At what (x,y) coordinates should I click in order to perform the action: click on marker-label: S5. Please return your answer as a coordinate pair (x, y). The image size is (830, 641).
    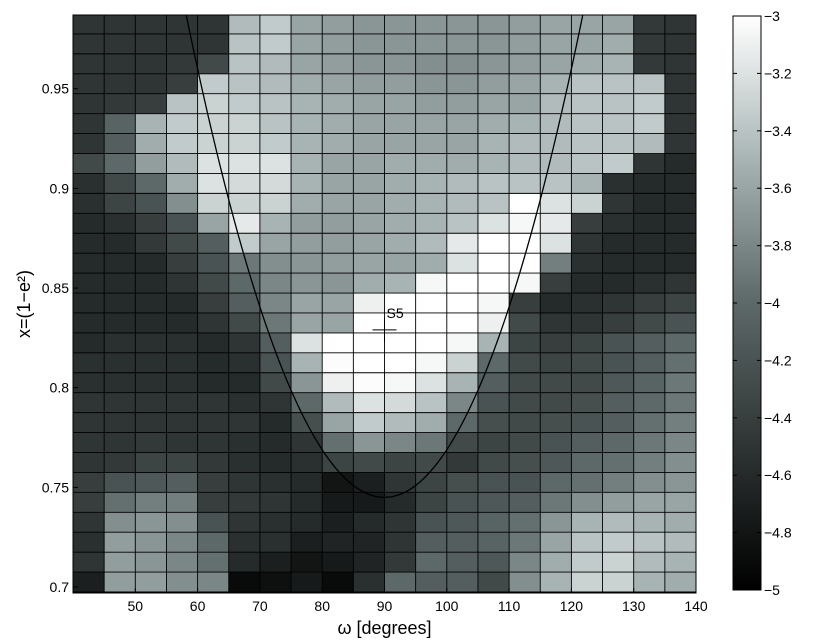
    Looking at the image, I should click on (395, 313).